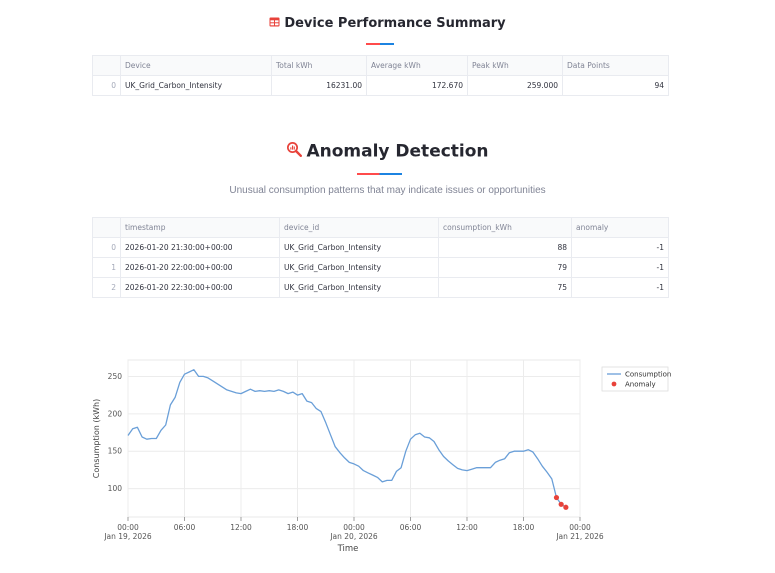  Describe the element at coordinates (505, 227) in the screenshot. I see `anomaly-header-consumption: consumption_kWh` at that location.